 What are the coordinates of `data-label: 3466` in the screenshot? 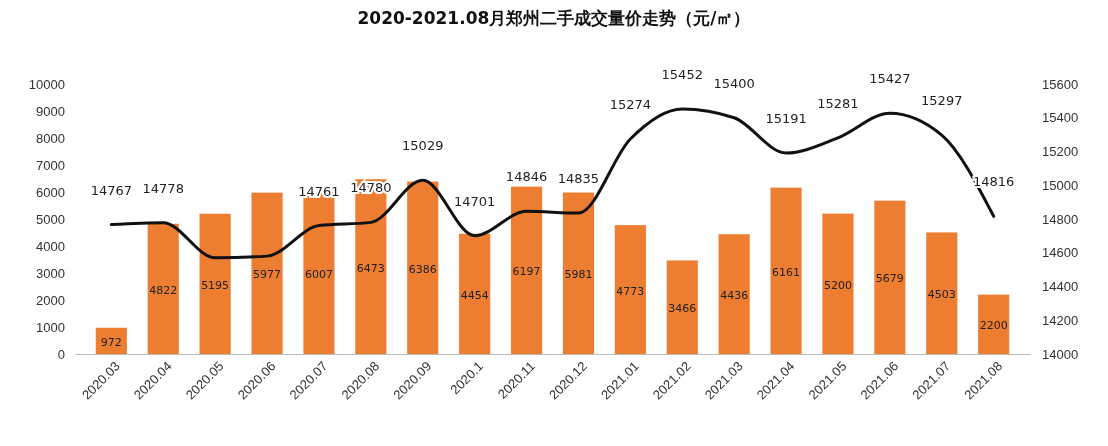 It's located at (682, 309).